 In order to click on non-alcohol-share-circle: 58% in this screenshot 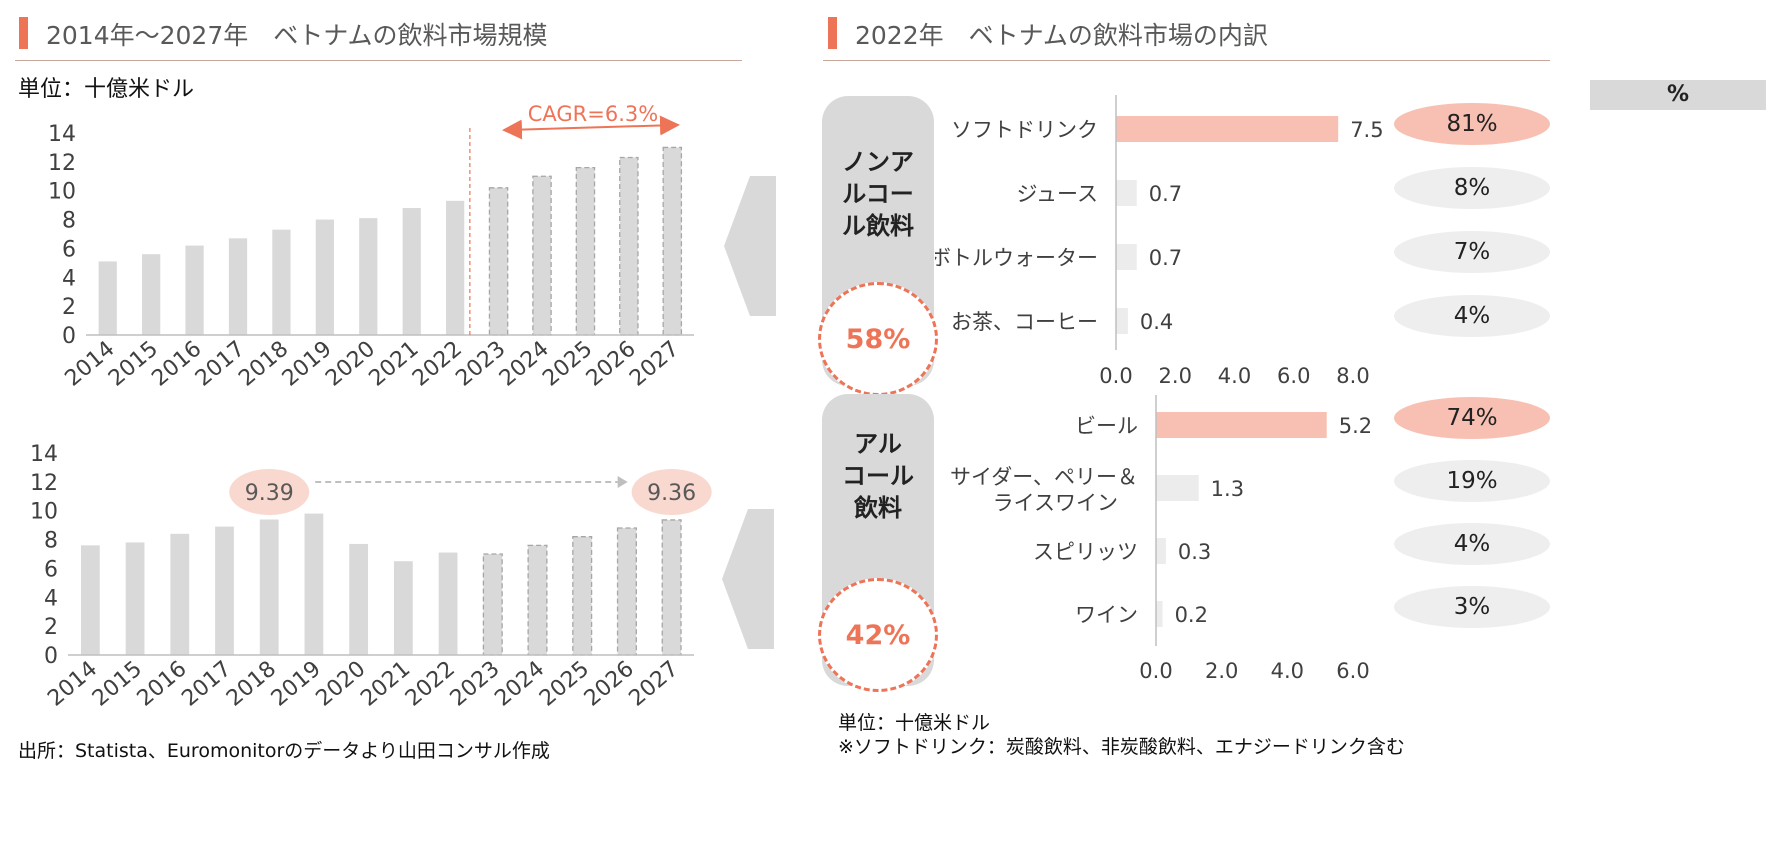, I will do `click(878, 339)`.